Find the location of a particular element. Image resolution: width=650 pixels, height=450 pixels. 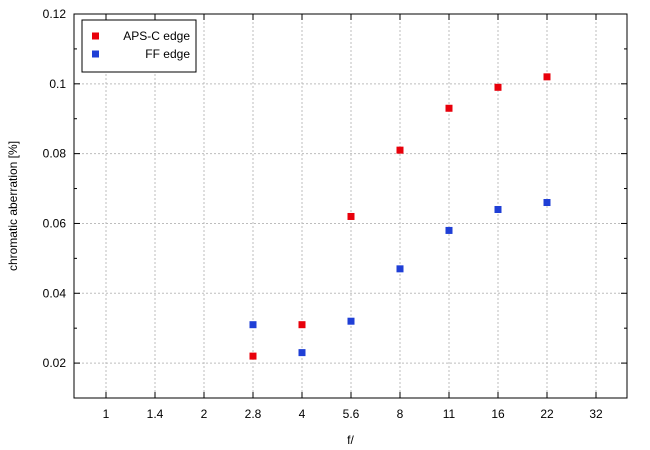

x-tick-label: 5.6 is located at coordinates (351, 414).